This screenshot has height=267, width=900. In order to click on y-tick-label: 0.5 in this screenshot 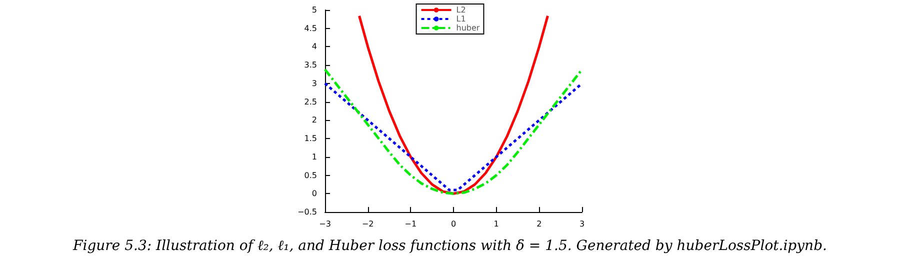, I will do `click(310, 175)`.